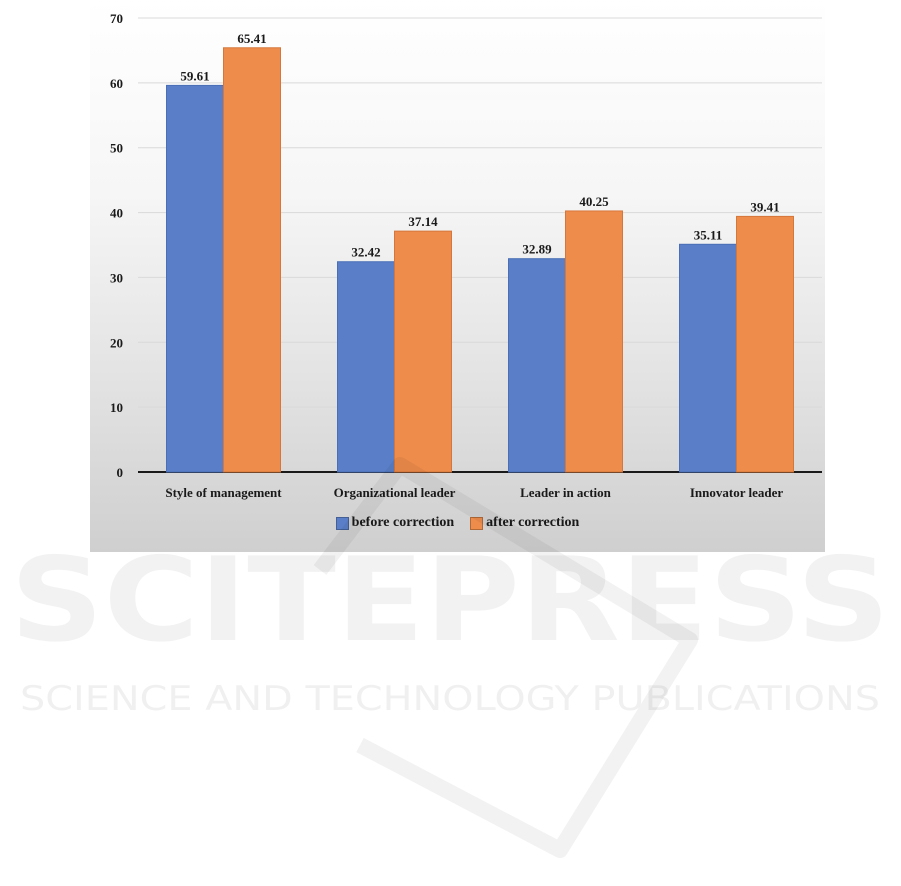 This screenshot has width=901, height=886. Describe the element at coordinates (450, 600) in the screenshot. I see `watermark-wordmark: SCITEPRESS` at that location.